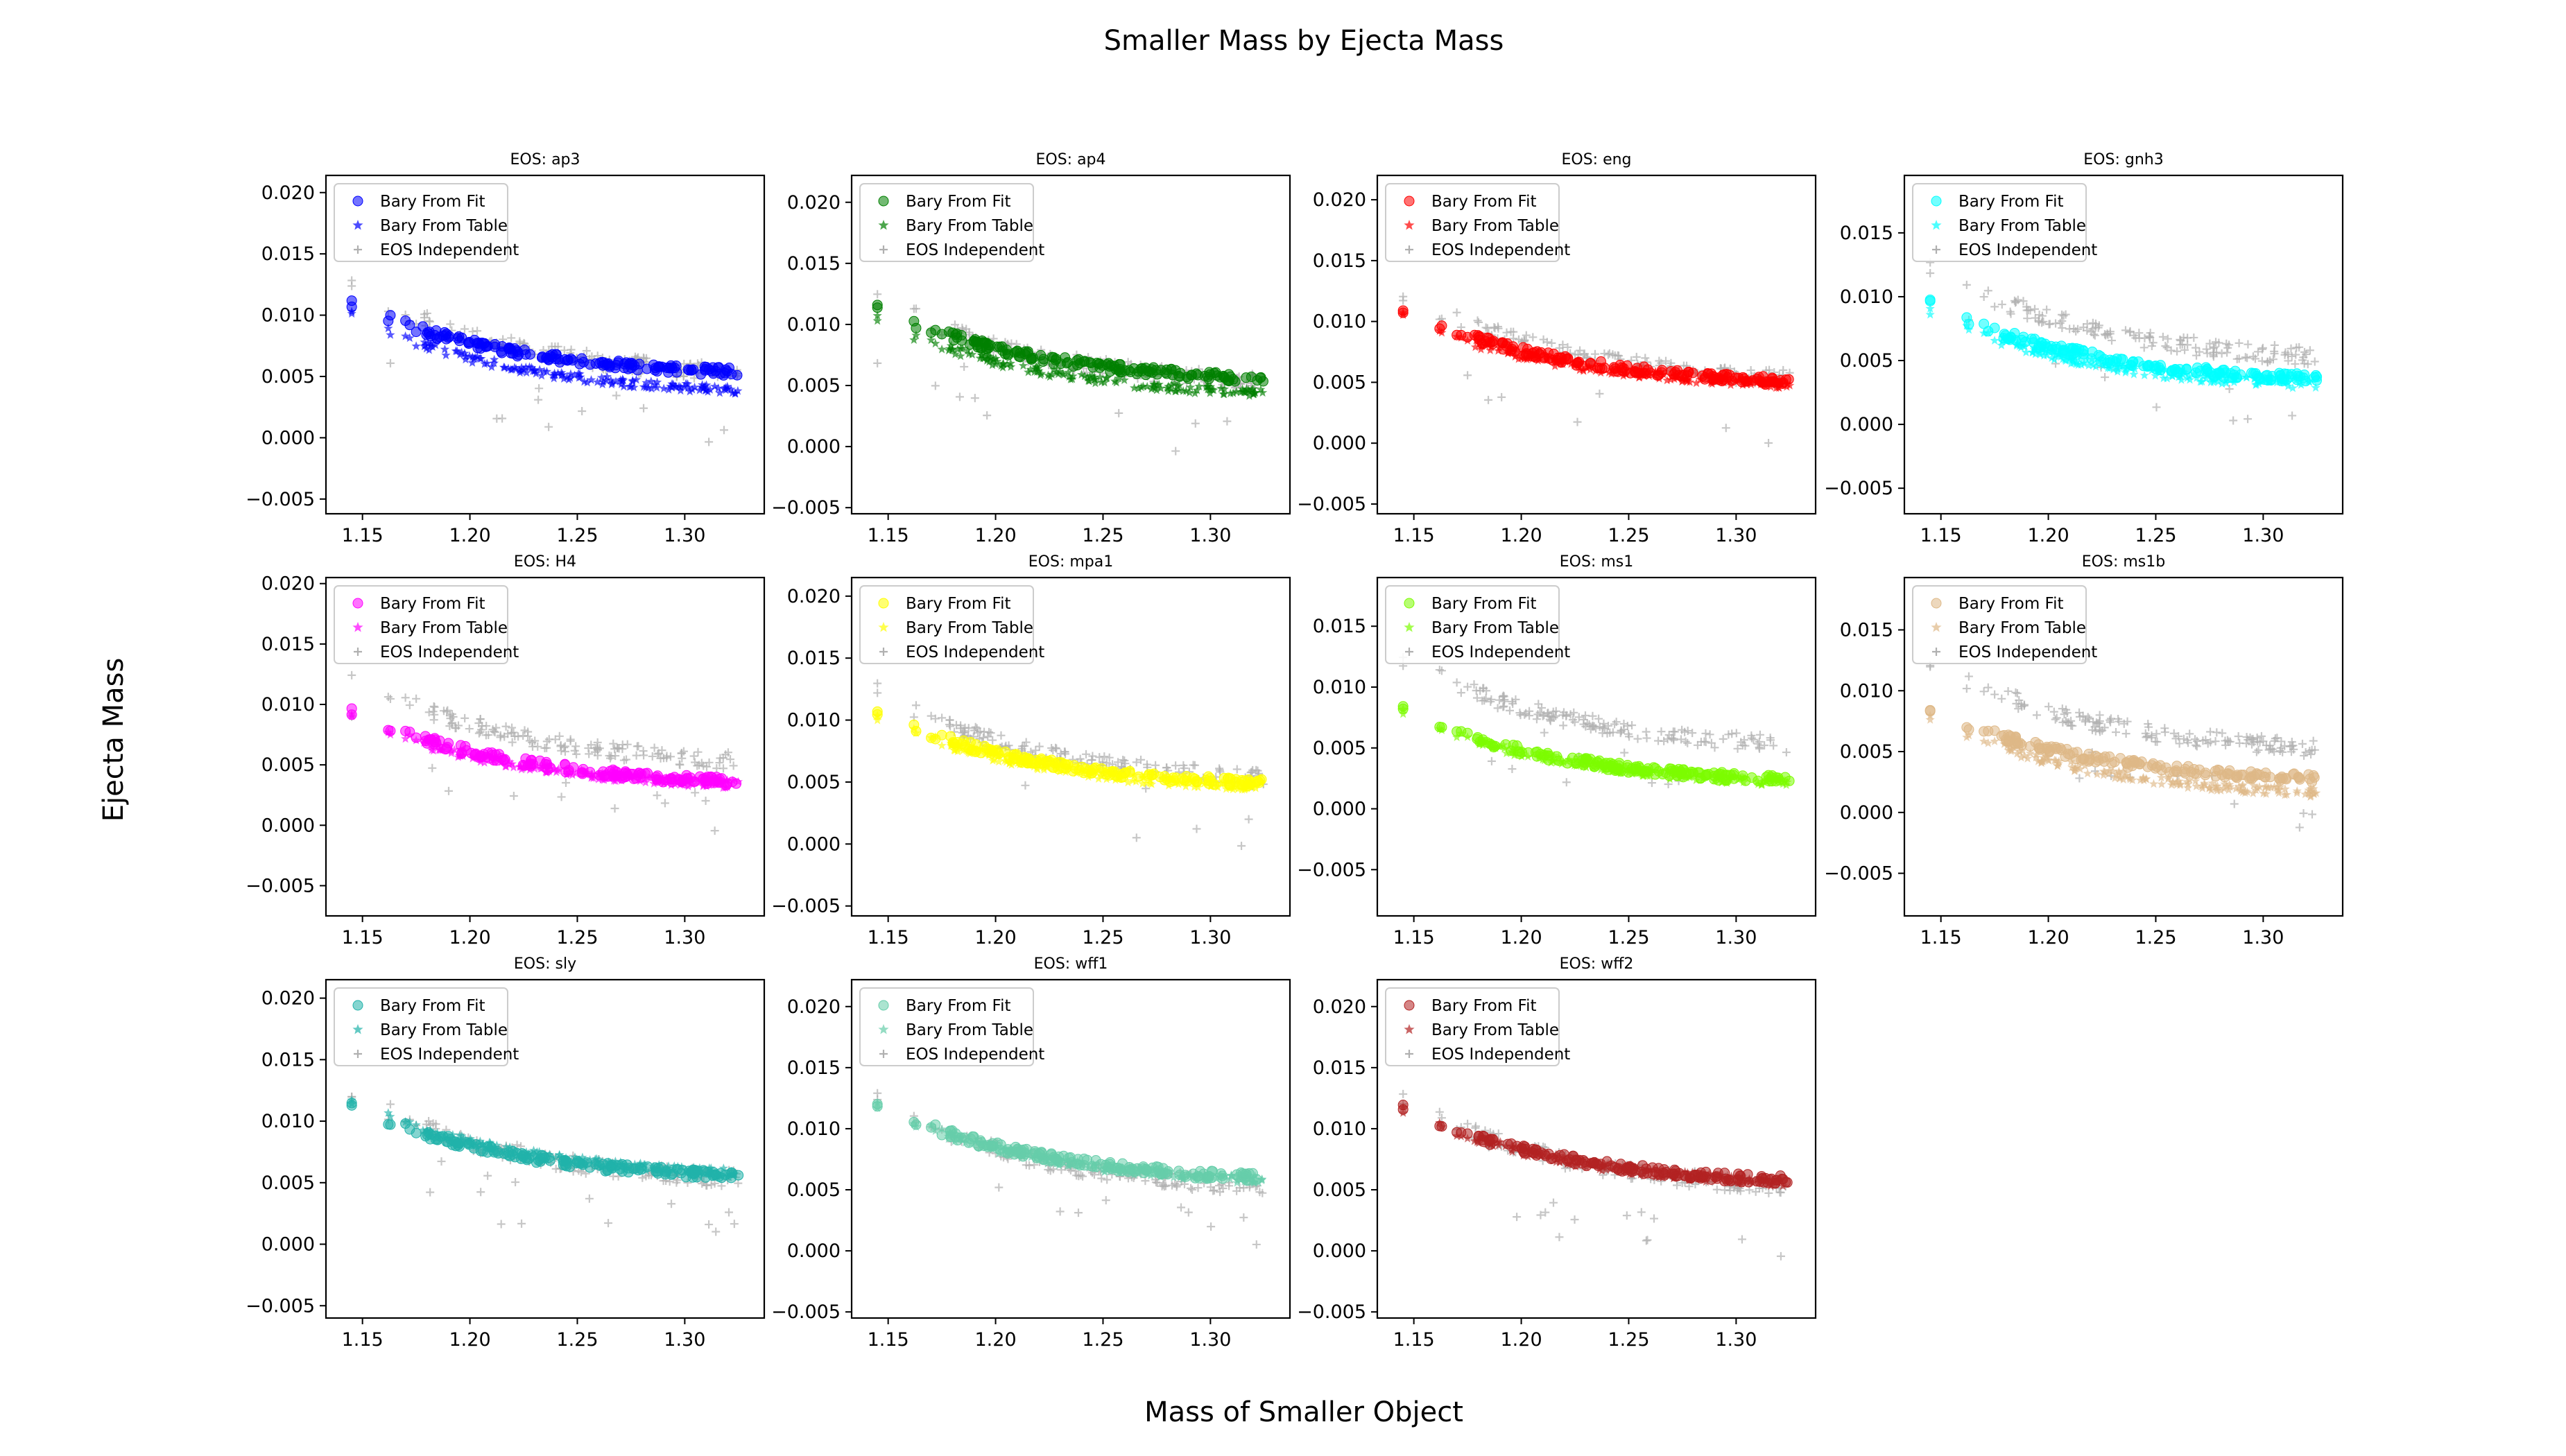  Describe the element at coordinates (883, 603) in the screenshot. I see `legend-marker-fit` at that location.